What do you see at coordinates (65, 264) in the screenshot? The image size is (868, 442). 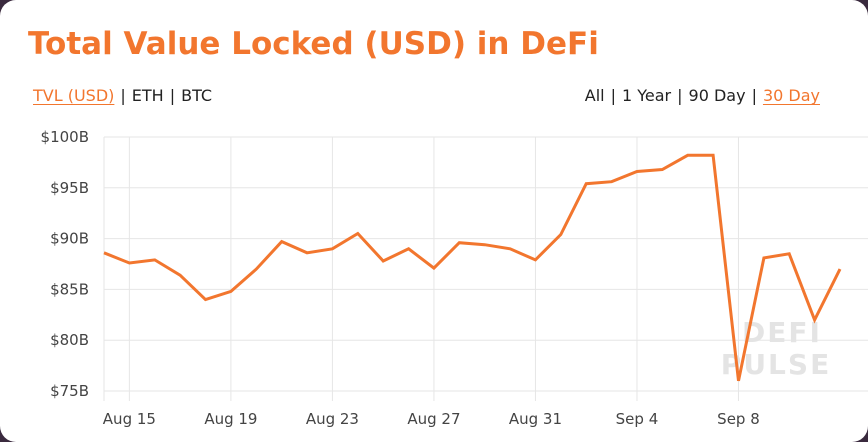 I see `y-axis: $100B $95B $90B $85B $80B $75B` at bounding box center [65, 264].